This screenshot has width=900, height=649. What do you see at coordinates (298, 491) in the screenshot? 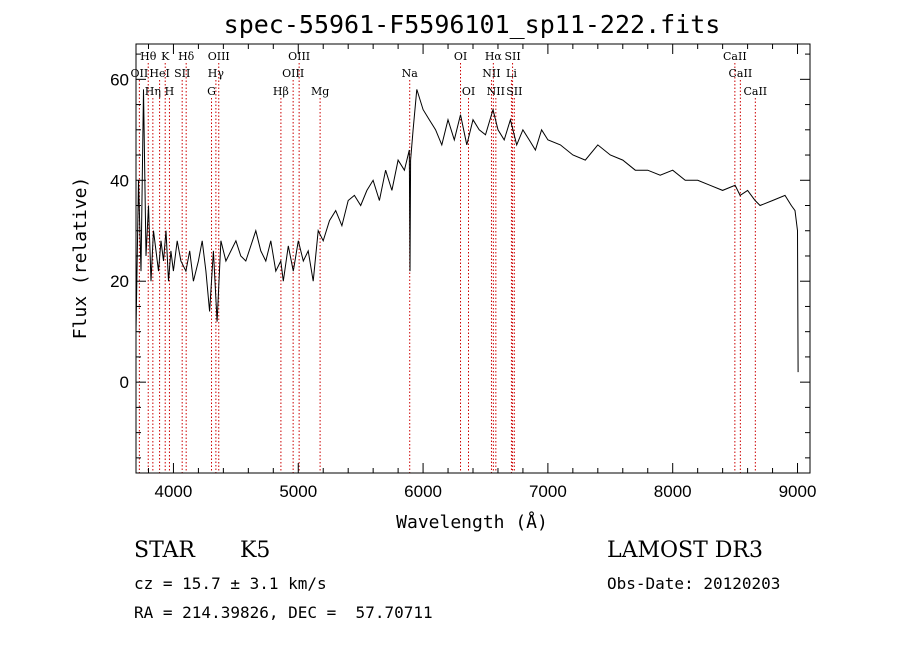
I see `x-tick-label: 5000` at bounding box center [298, 491].